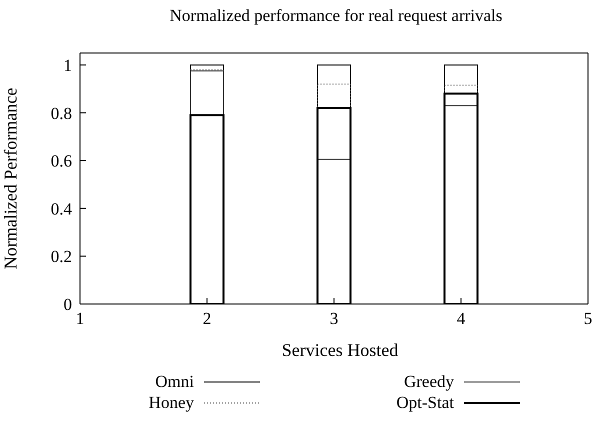  I want to click on y-tick-label: 0.8, so click(61, 113).